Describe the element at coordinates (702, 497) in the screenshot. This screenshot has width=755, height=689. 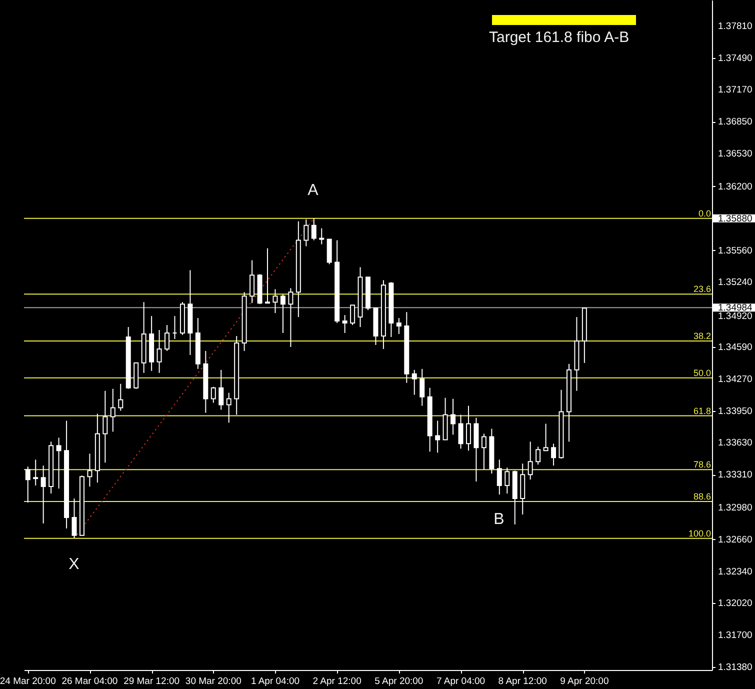
I see `annotation: 88.6` at that location.